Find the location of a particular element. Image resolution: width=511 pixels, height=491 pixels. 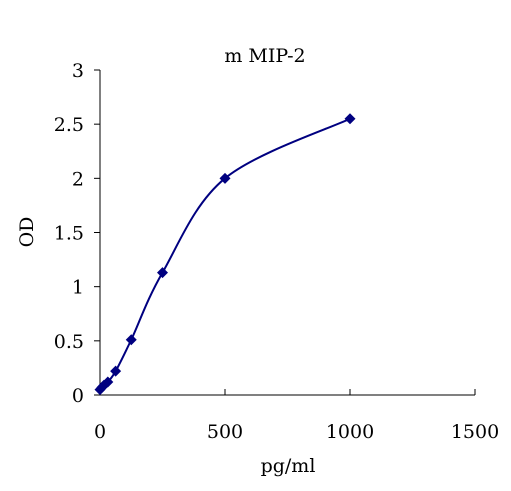

x-axis-label: pg/ml is located at coordinates (288, 466).